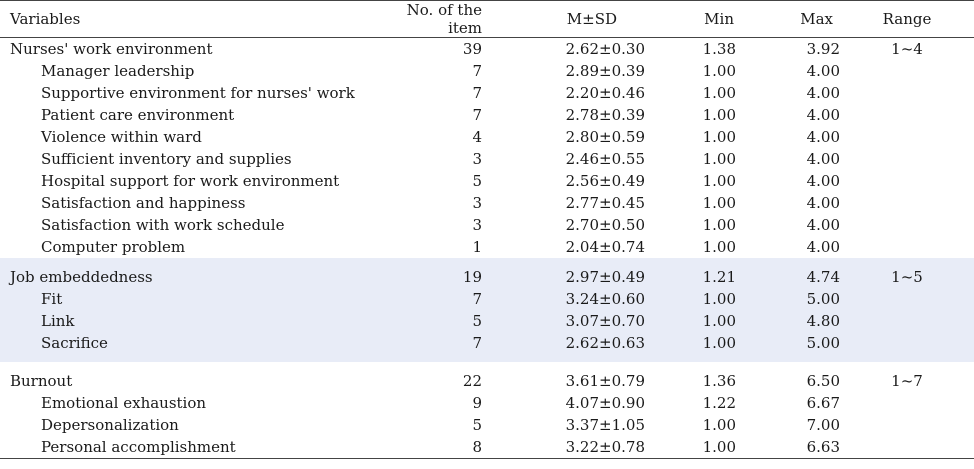 This screenshot has height=469, width=974. I want to click on variable-name: Nurses' work environment, so click(111, 49).